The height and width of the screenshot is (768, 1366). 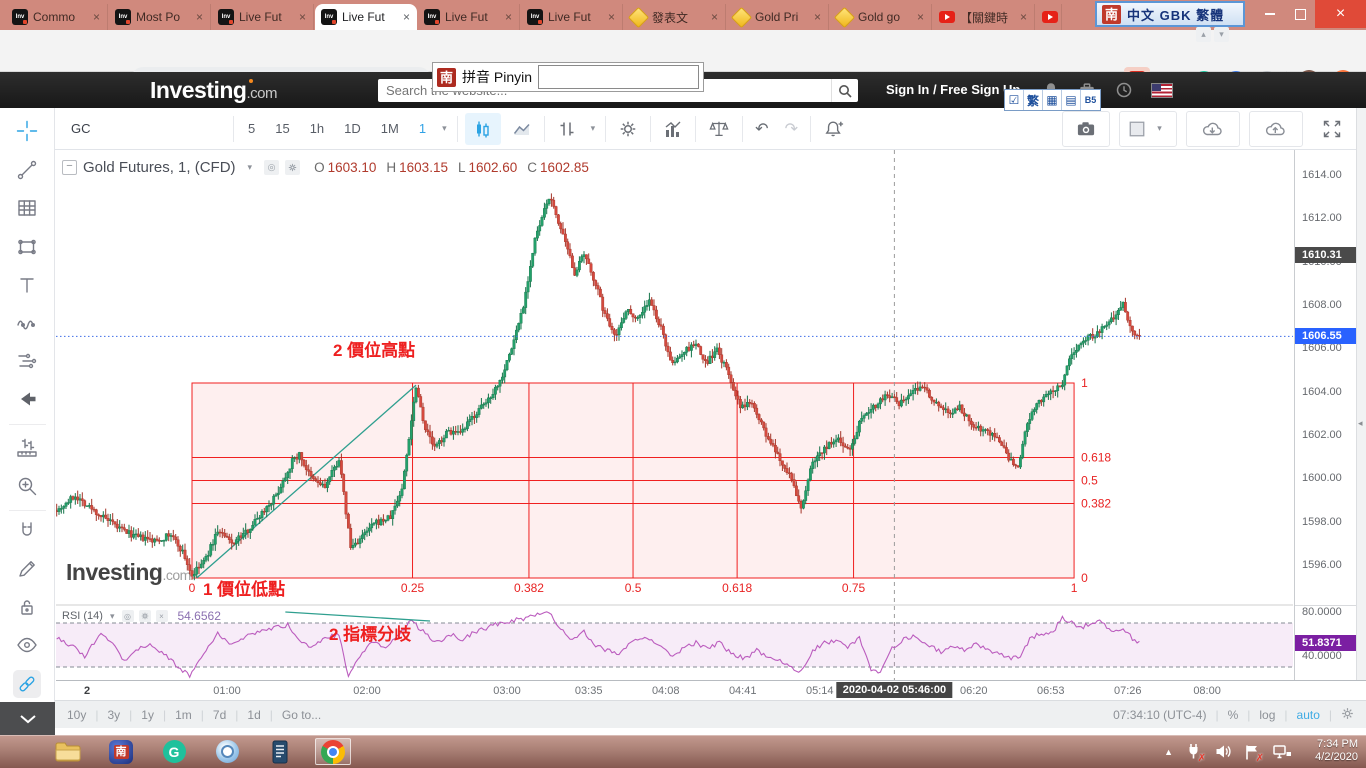 What do you see at coordinates (675, 17) in the screenshot?
I see `browser-tab: 發表文 ×` at bounding box center [675, 17].